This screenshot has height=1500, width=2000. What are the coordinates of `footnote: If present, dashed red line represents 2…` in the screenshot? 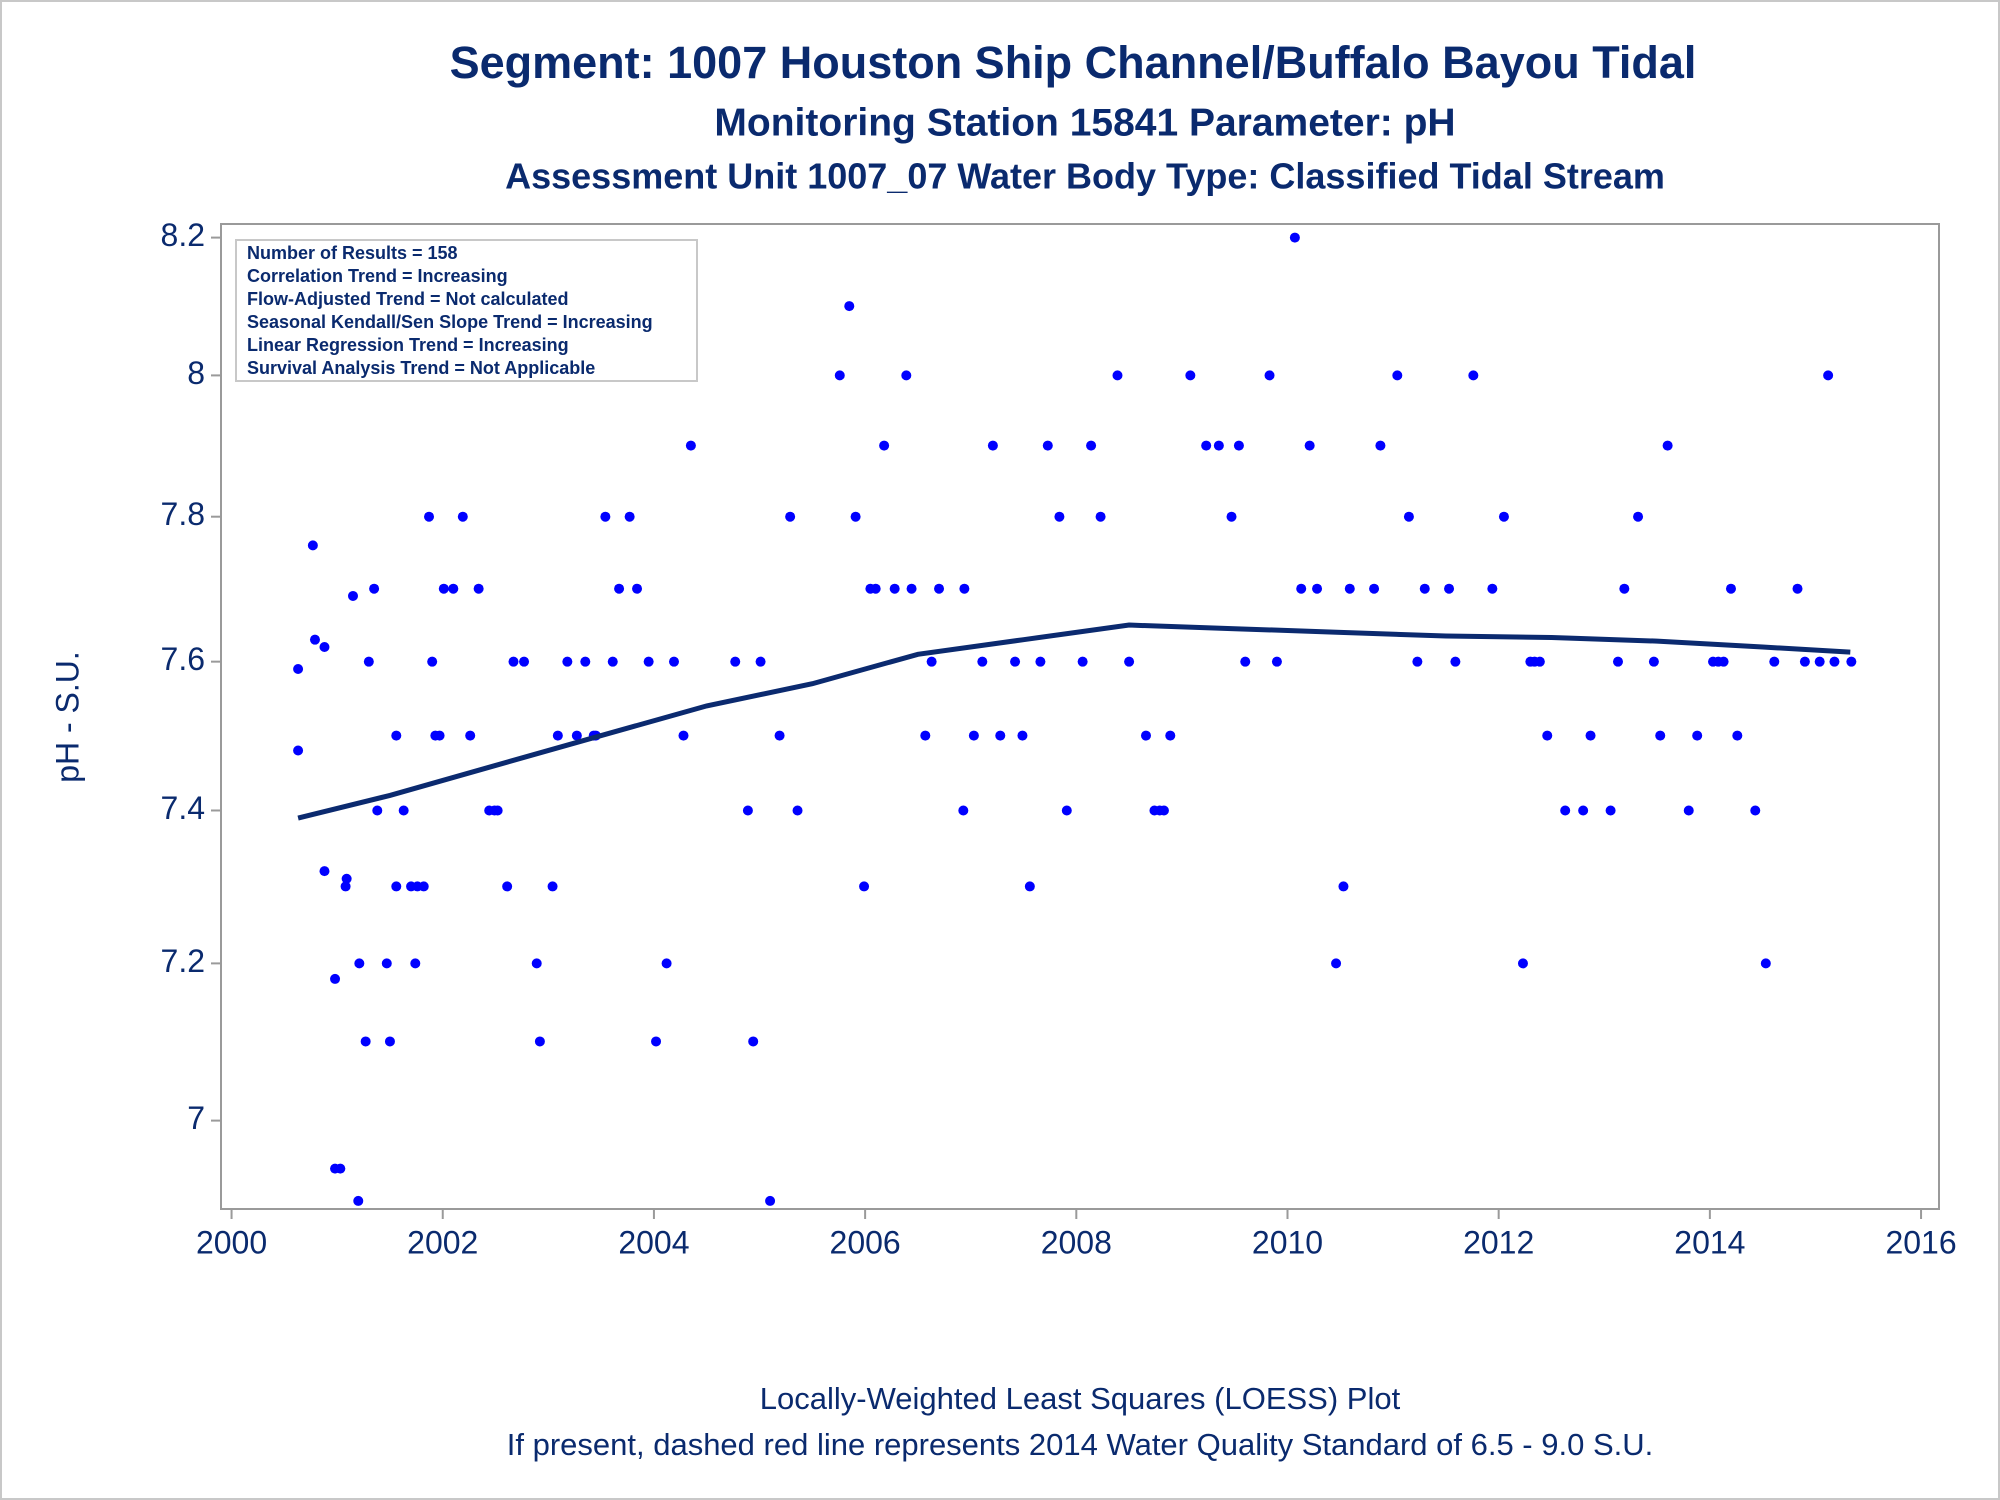 It's located at (1080, 1444).